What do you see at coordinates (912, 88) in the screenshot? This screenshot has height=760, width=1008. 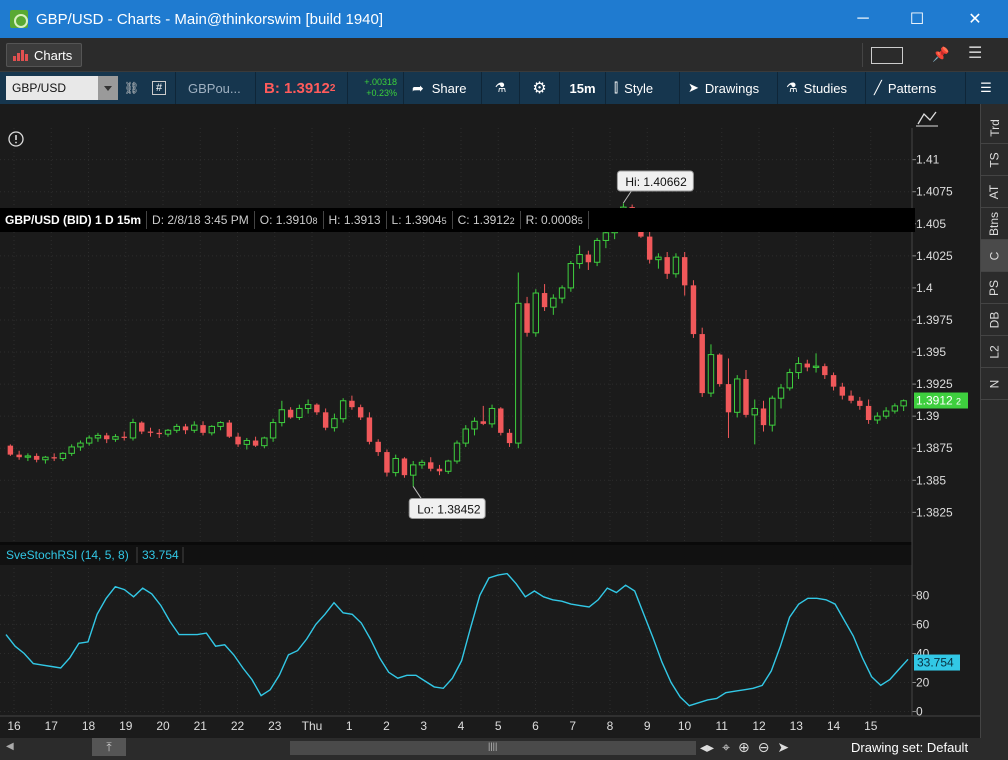 I see `patterns-label: Patterns` at bounding box center [912, 88].